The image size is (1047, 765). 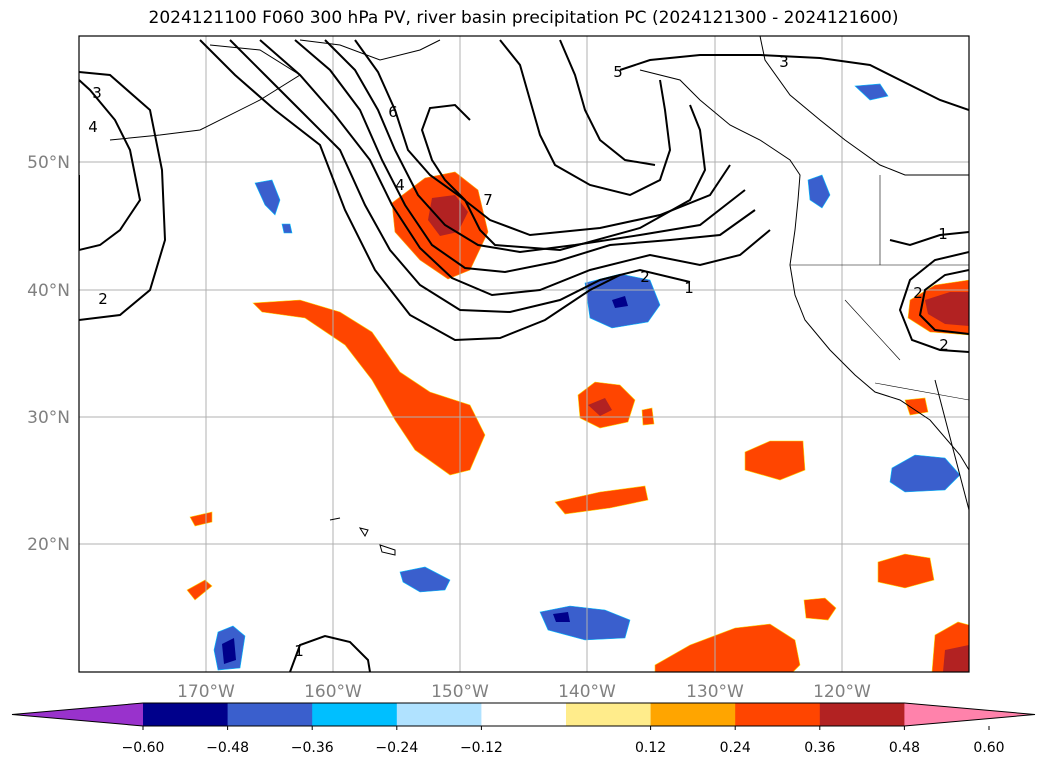 What do you see at coordinates (48, 354) in the screenshot?
I see `lat-labels: 50°N 40°N 30°N 20°N` at bounding box center [48, 354].